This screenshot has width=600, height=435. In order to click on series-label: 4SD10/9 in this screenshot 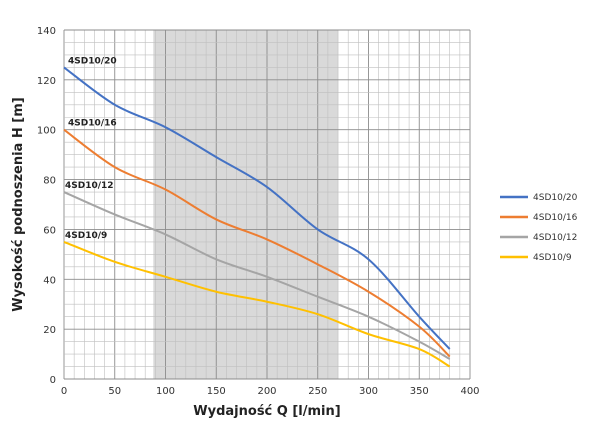, I will do `click(86, 236)`.